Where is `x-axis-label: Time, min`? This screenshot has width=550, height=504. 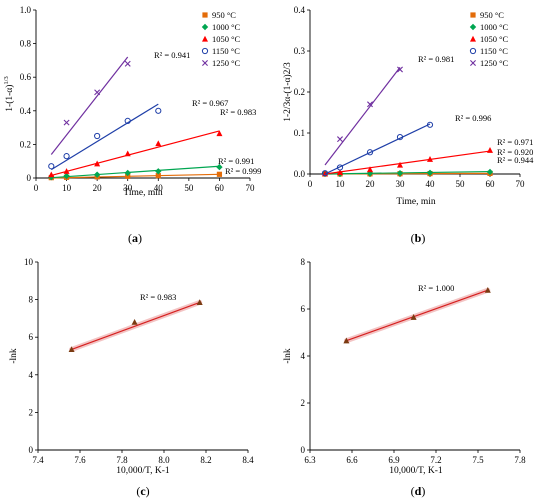
x-axis-label: Time, min is located at coordinates (142, 193).